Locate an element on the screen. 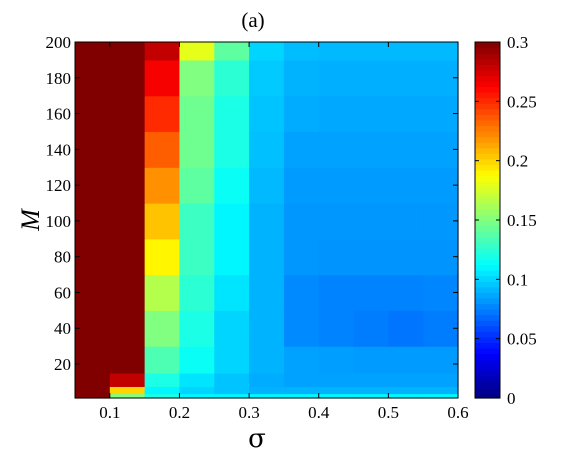 This screenshot has width=582, height=454. y-tick-label: 60 is located at coordinates (62, 292).